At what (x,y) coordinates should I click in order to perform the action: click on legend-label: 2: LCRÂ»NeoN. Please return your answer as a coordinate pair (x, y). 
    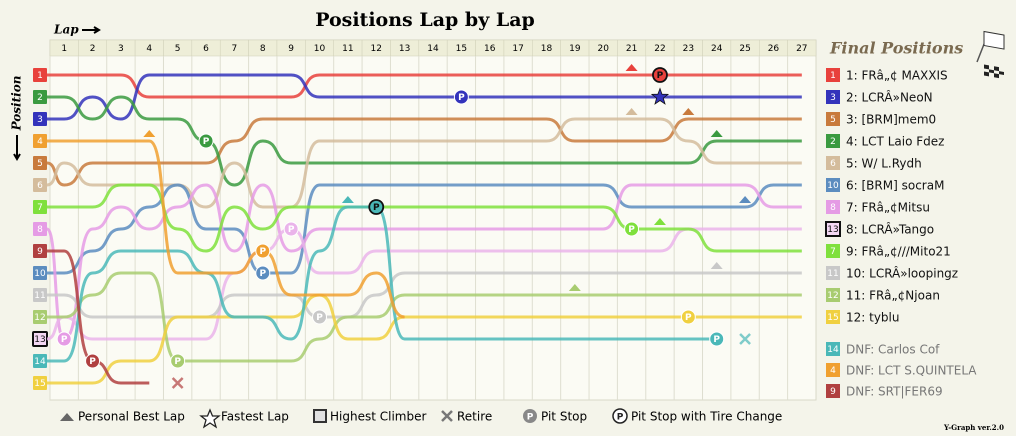
    Looking at the image, I should click on (889, 97).